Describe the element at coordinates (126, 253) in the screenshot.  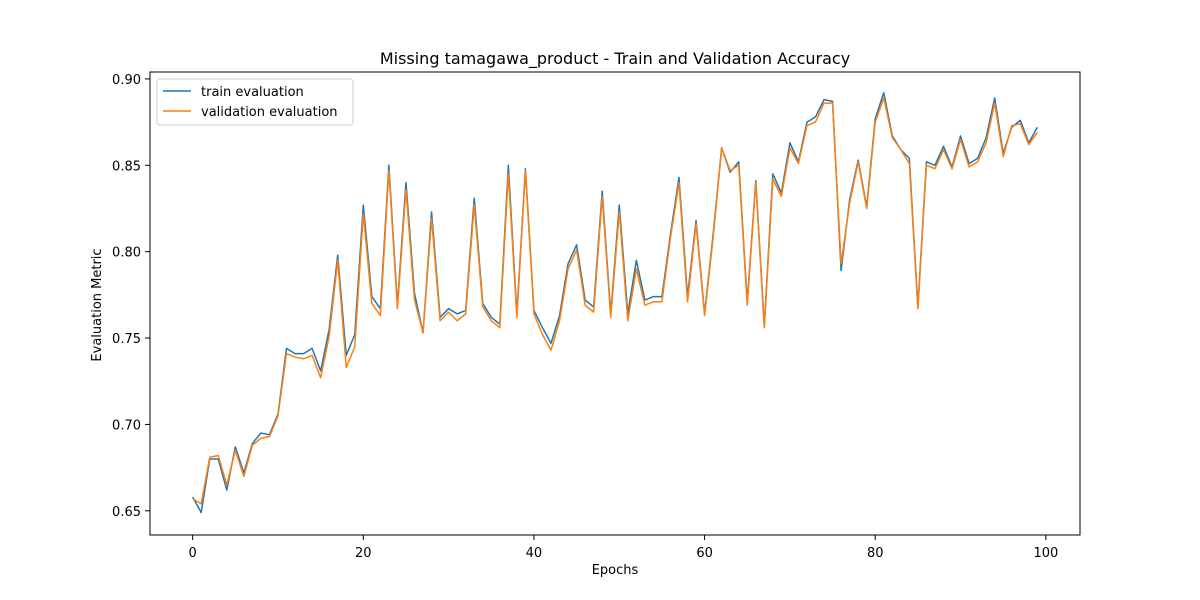
I see `y-tick-label: 0.80` at that location.